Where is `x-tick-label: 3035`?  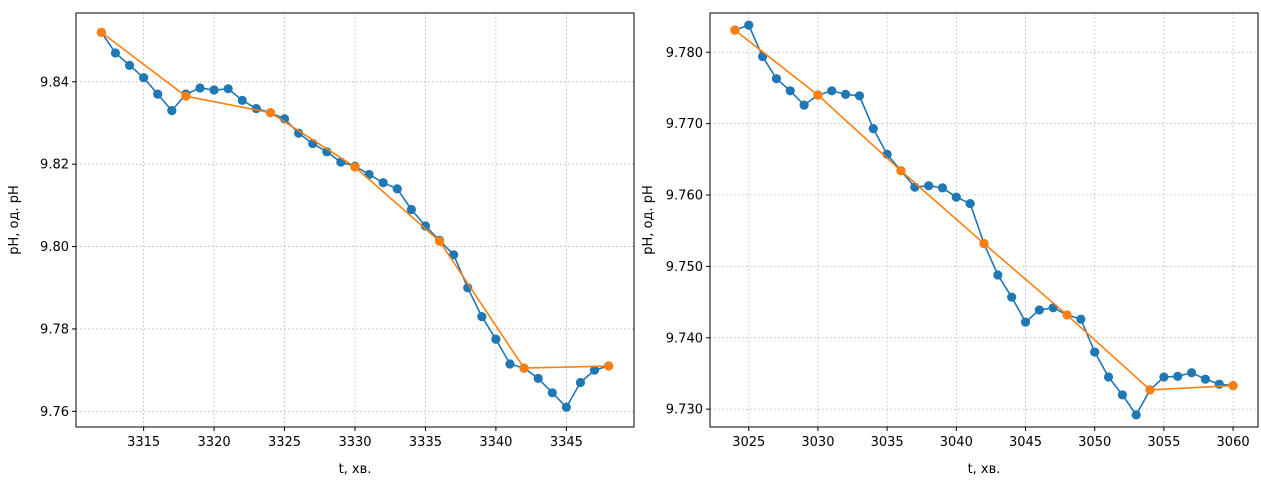
x-tick-label: 3035 is located at coordinates (887, 442).